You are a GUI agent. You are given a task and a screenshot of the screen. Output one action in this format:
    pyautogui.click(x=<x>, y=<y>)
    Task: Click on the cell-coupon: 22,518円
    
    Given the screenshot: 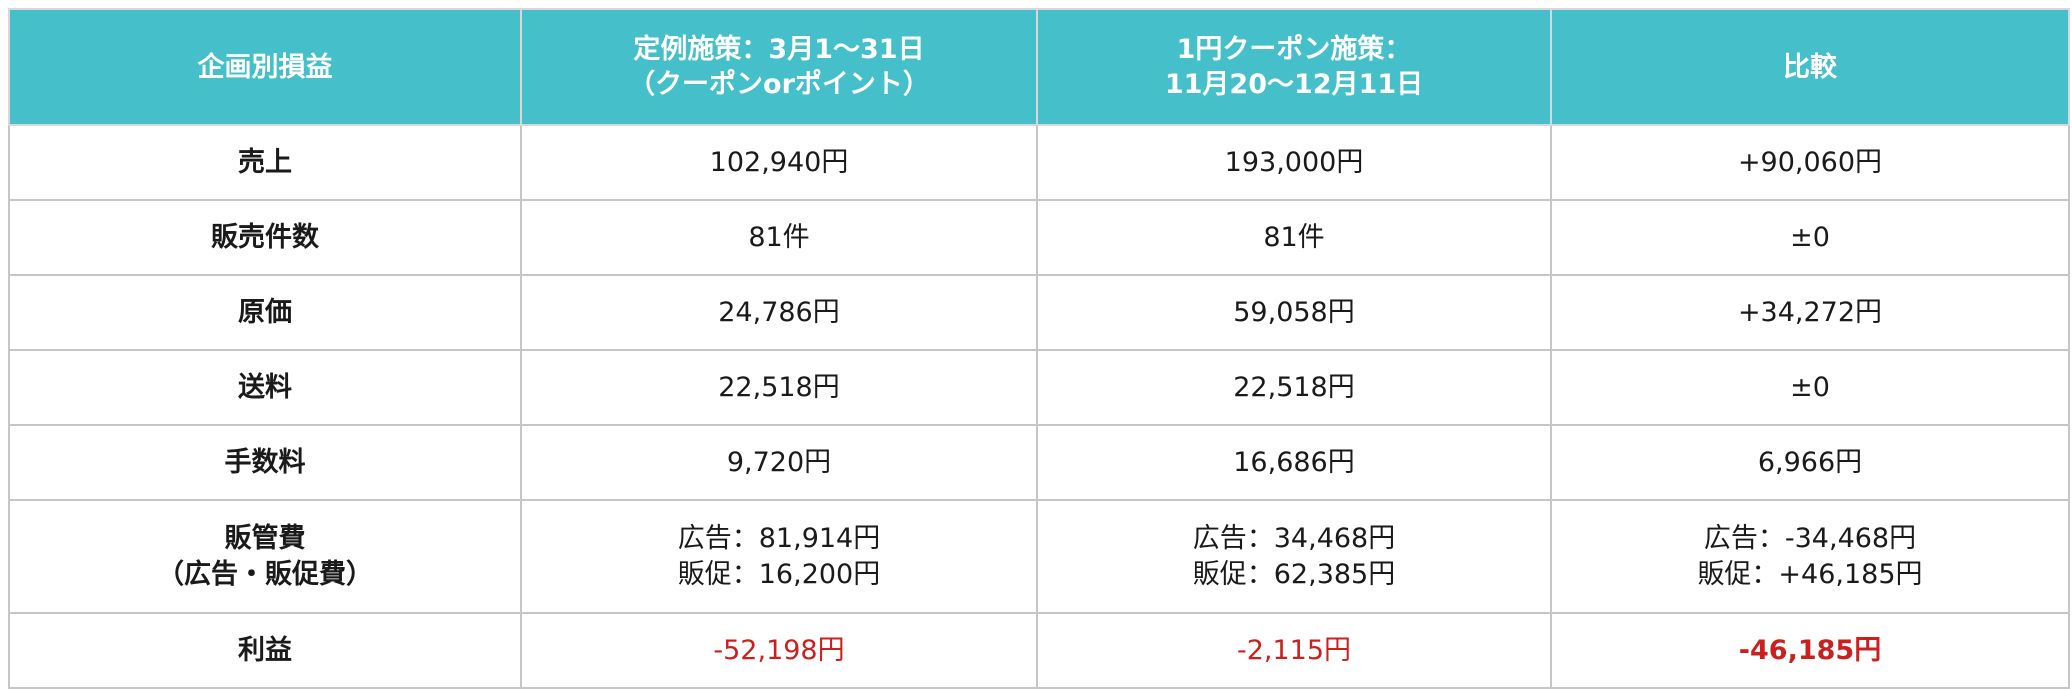 What is the action you would take?
    pyautogui.click(x=1294, y=387)
    